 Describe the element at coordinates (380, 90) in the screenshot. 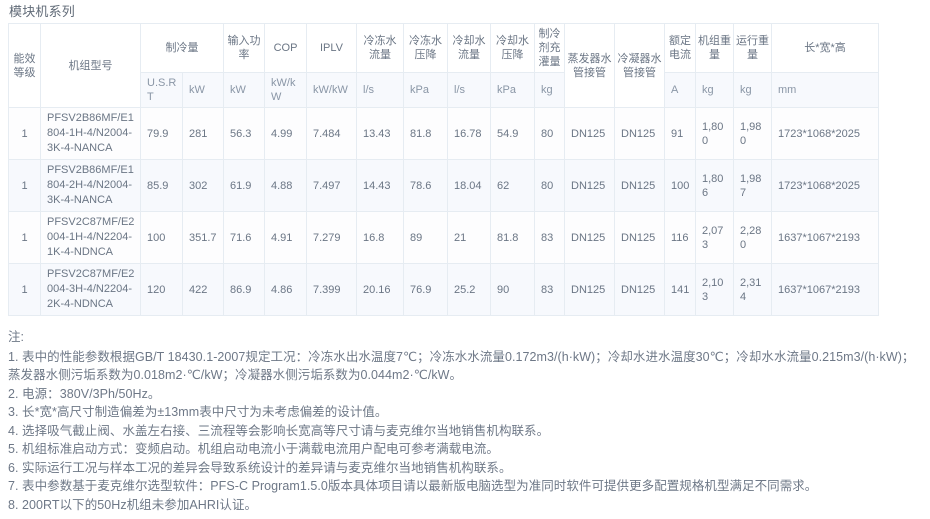

I see `unit-chilled-water-flow: l/s` at that location.